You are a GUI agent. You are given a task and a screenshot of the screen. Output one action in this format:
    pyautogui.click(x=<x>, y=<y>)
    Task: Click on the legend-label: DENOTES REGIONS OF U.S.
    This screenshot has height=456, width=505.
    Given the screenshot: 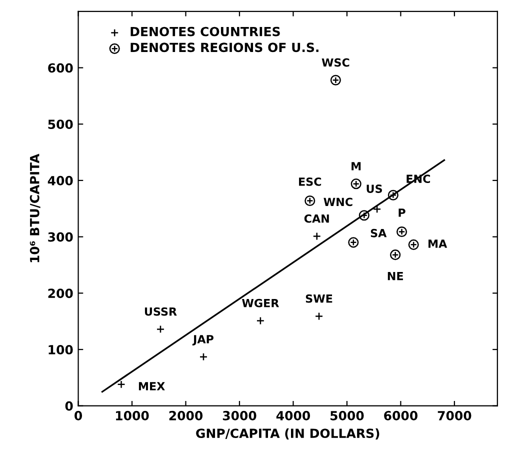 What is the action you would take?
    pyautogui.click(x=224, y=47)
    